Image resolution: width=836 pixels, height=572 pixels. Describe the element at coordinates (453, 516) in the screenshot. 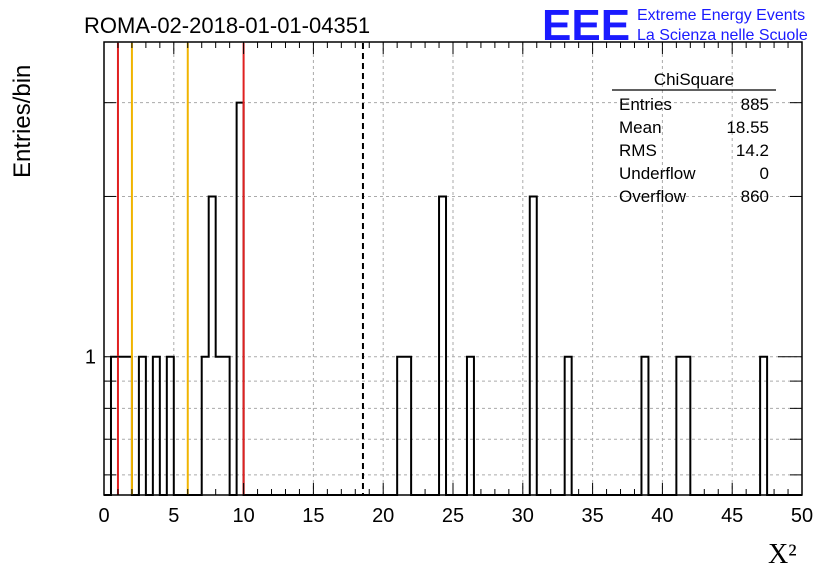

I see `x-tick-label: 25` at that location.